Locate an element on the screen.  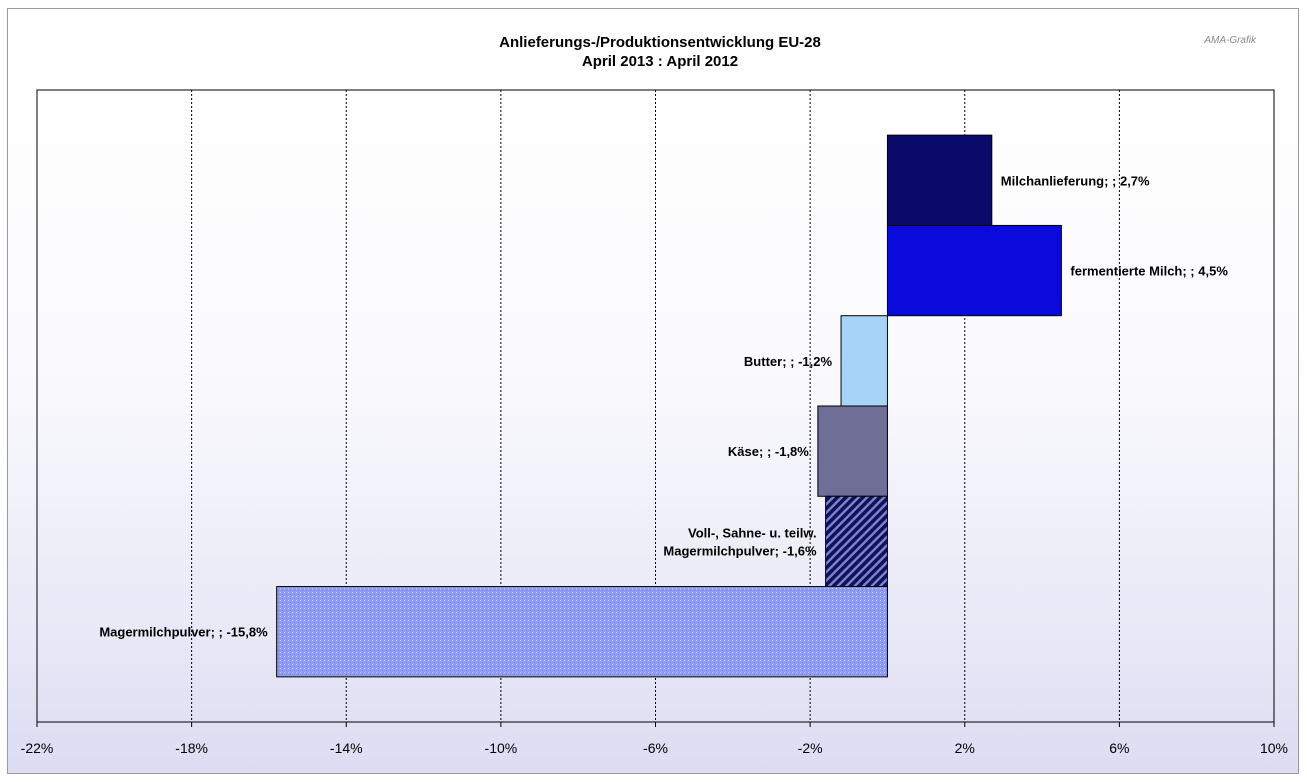
data-label: Milchanlieferung; ; 2,7% is located at coordinates (1075, 180).